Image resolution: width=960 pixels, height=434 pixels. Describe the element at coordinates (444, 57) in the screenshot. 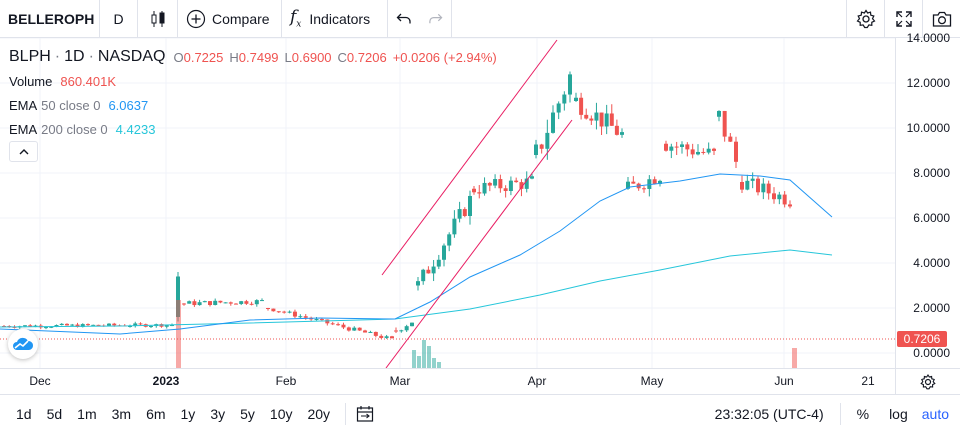

I see `change-value: +0.0206 (+2.94%)` at that location.